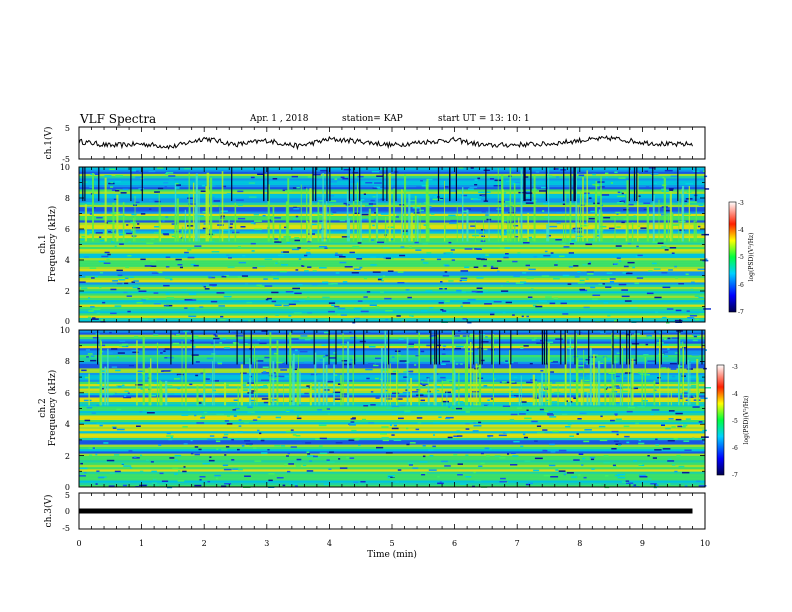 The width and height of the screenshot is (792, 612). What do you see at coordinates (67, 229) in the screenshot?
I see `ch1-ytick-6: 6` at bounding box center [67, 229].